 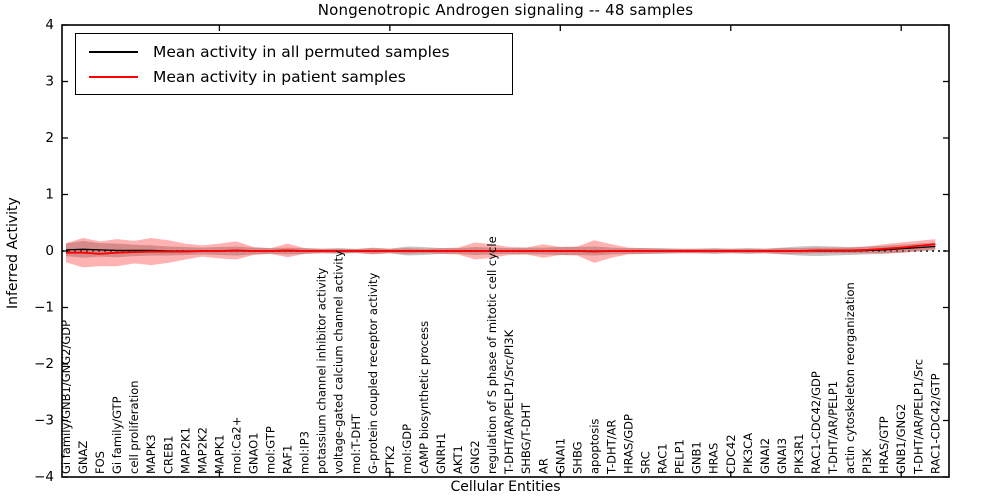 What do you see at coordinates (49, 82) in the screenshot?
I see `y-tick-label: 3` at bounding box center [49, 82].